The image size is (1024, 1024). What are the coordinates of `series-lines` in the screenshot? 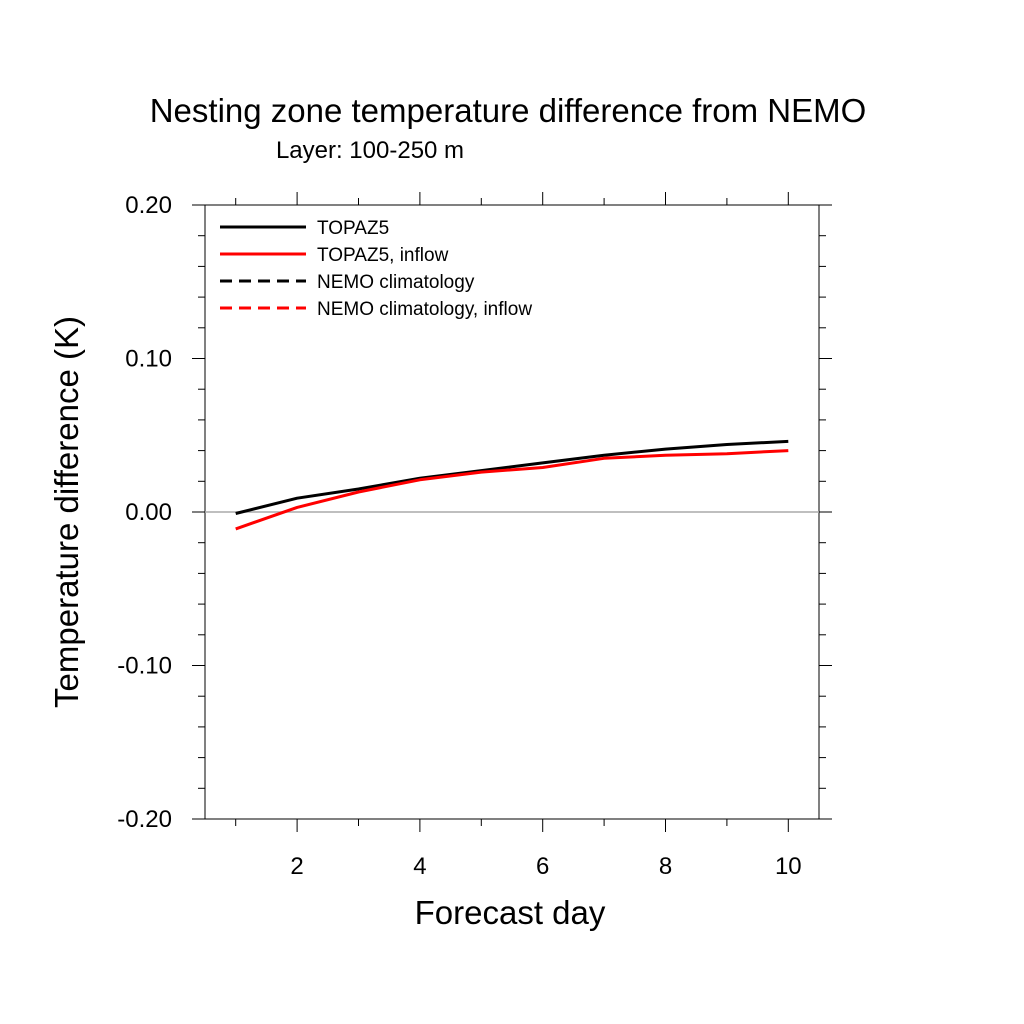 It's located at (512, 485).